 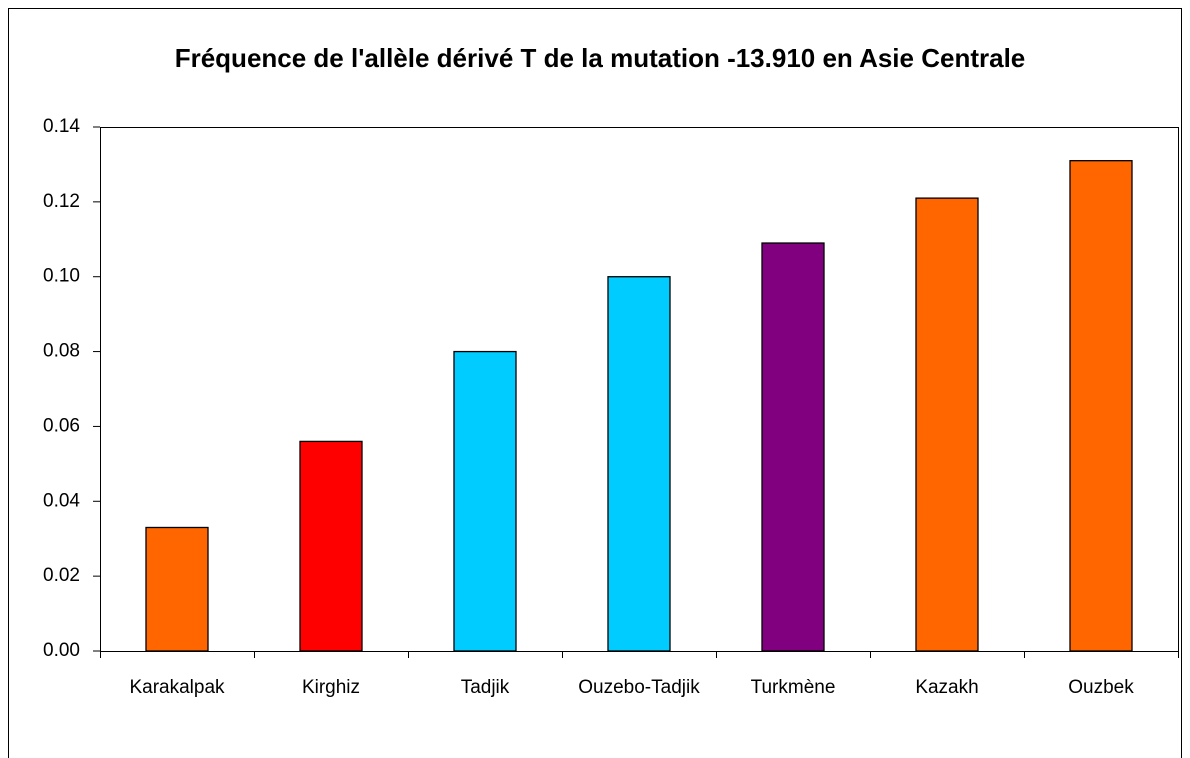 I want to click on x-tick-label: Ouzbek, so click(x=1101, y=687).